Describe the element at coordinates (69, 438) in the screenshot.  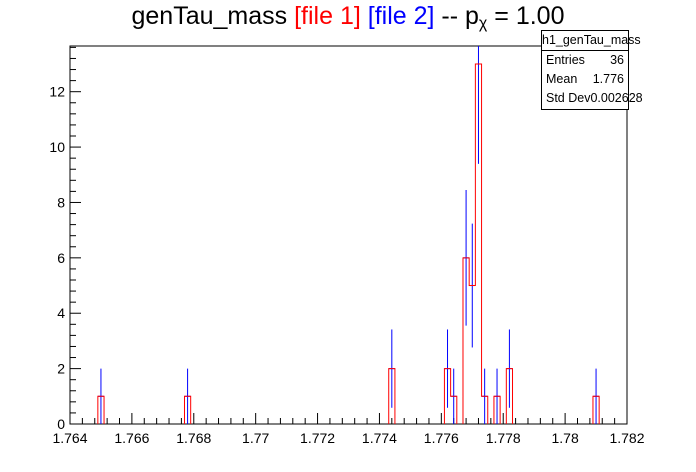
I see `x-tick-label: 1.764` at that location.